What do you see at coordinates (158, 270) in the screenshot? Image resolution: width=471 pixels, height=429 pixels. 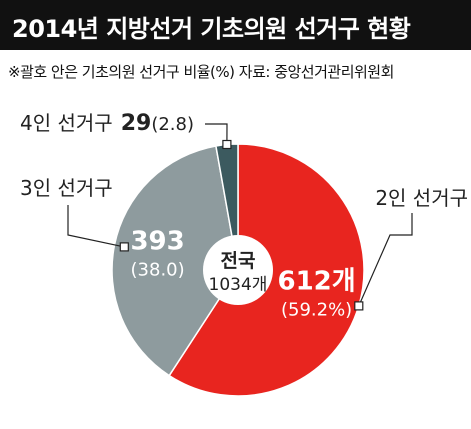 I see `slice-percent-label-2: (38.0)` at bounding box center [158, 270].